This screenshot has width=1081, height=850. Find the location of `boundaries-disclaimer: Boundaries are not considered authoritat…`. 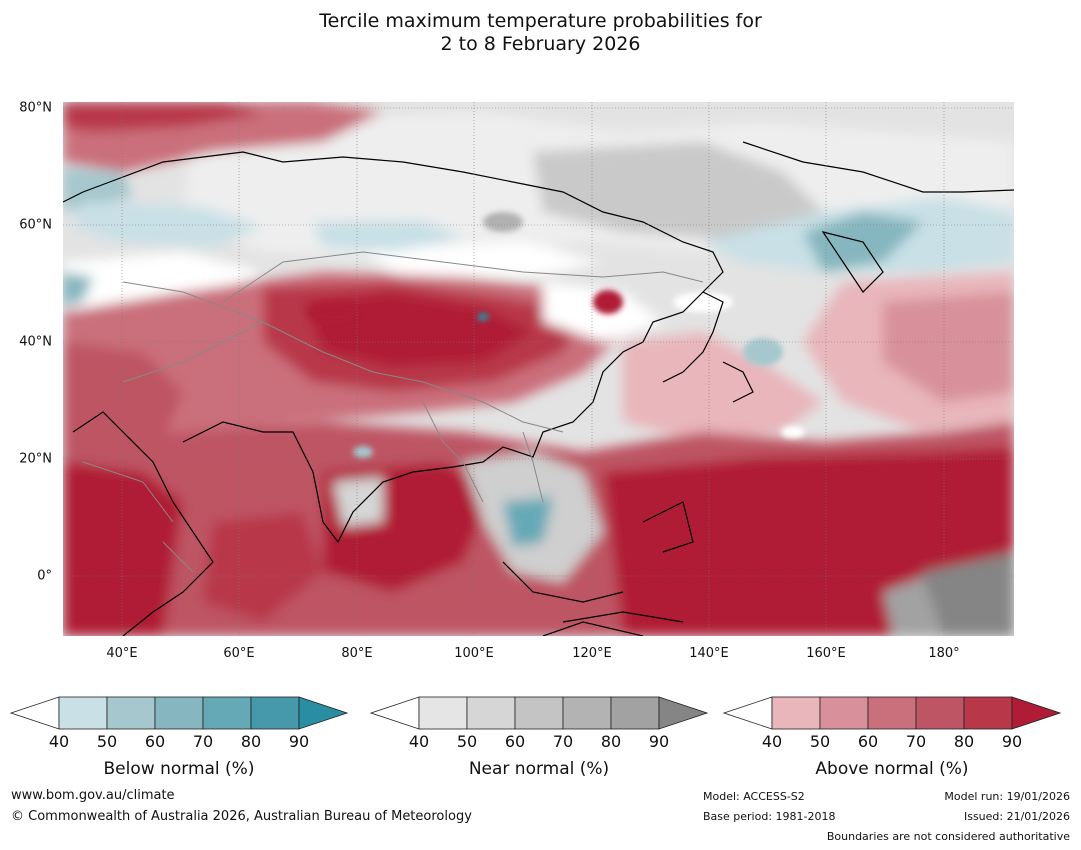

boundaries-disclaimer: Boundaries are not considered authoritat… is located at coordinates (948, 836).